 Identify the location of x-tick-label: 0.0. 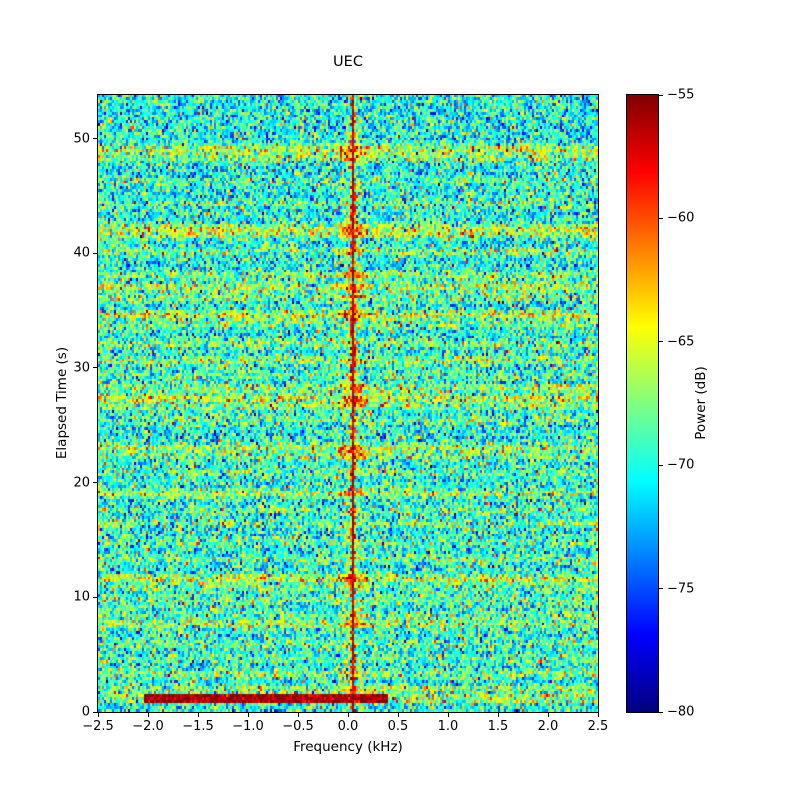
(348, 726).